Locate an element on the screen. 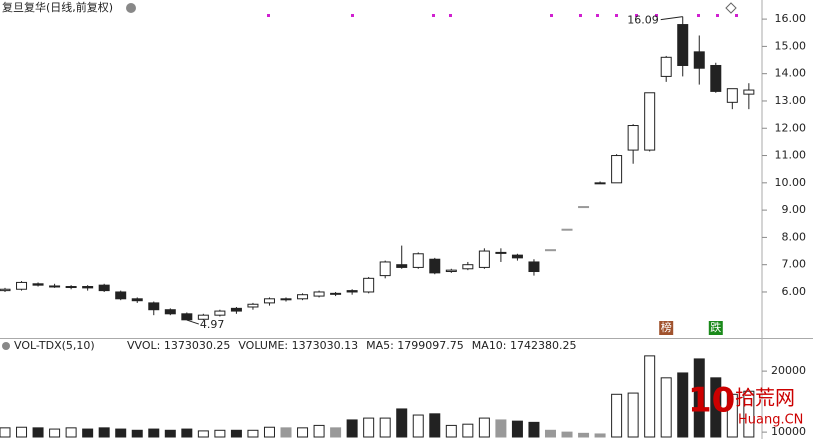  dropdown-icon is located at coordinates (131, 8).